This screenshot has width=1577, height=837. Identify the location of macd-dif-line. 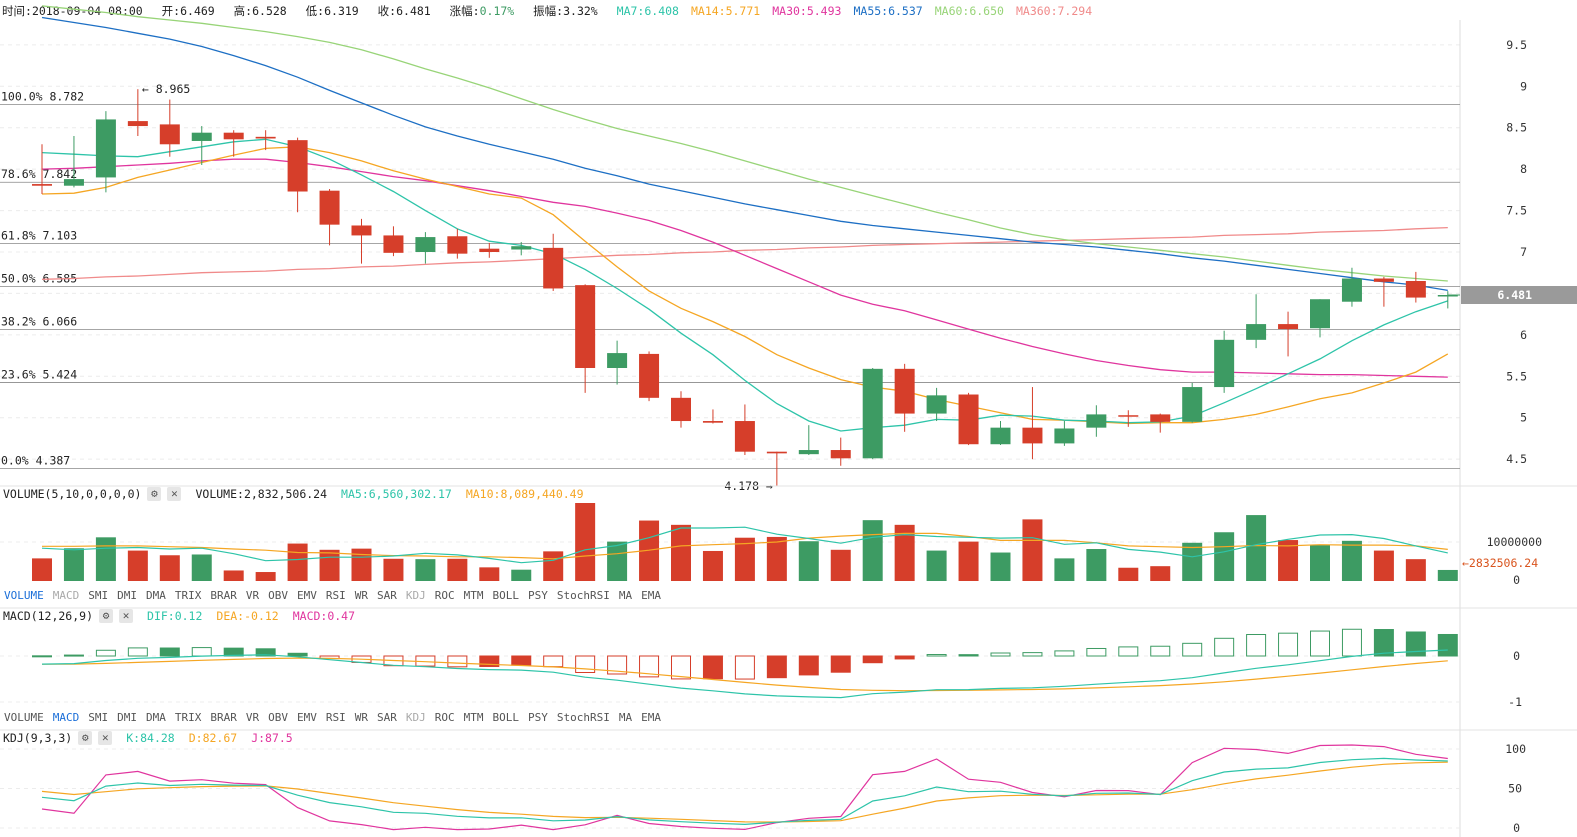
(744, 674).